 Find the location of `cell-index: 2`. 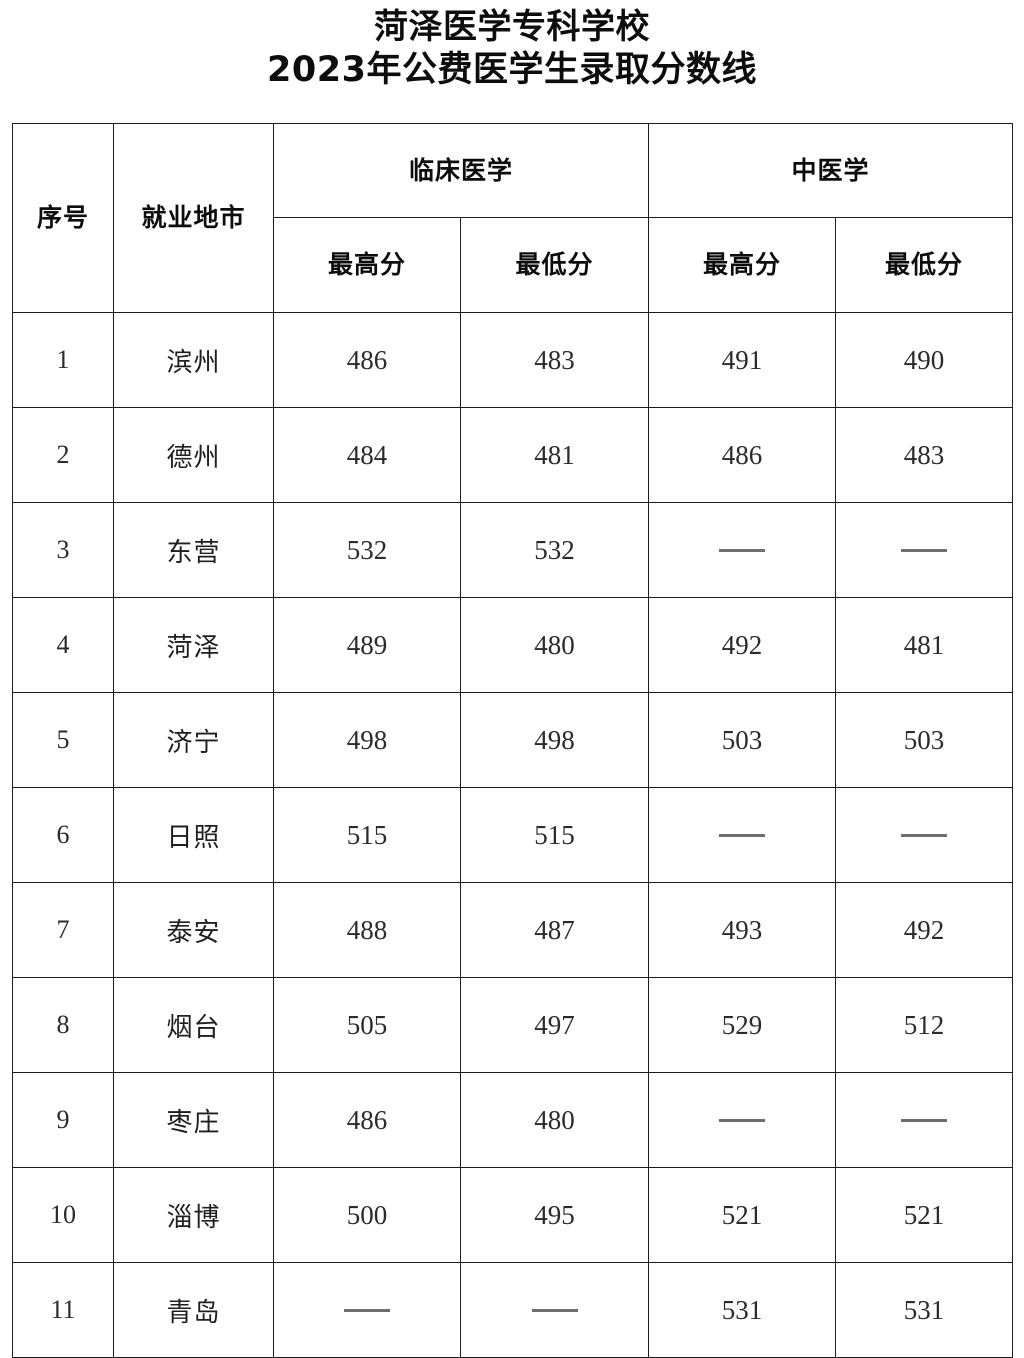

cell-index: 2 is located at coordinates (63, 455).